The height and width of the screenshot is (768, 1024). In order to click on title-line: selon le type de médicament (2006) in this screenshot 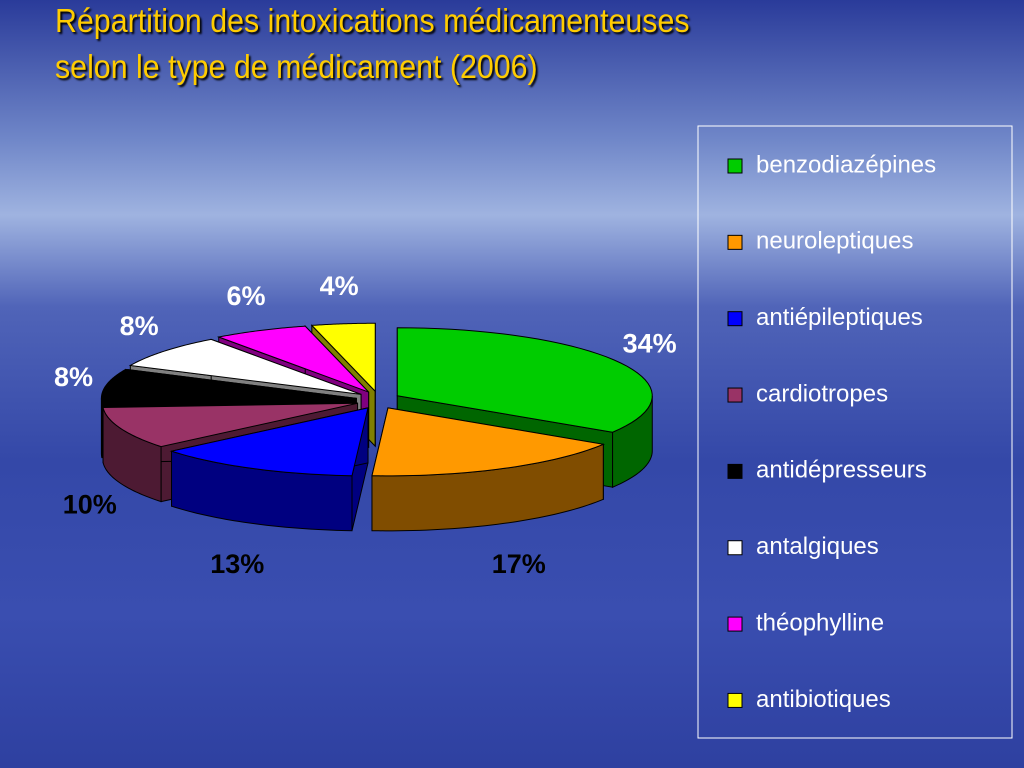, I will do `click(296, 66)`.